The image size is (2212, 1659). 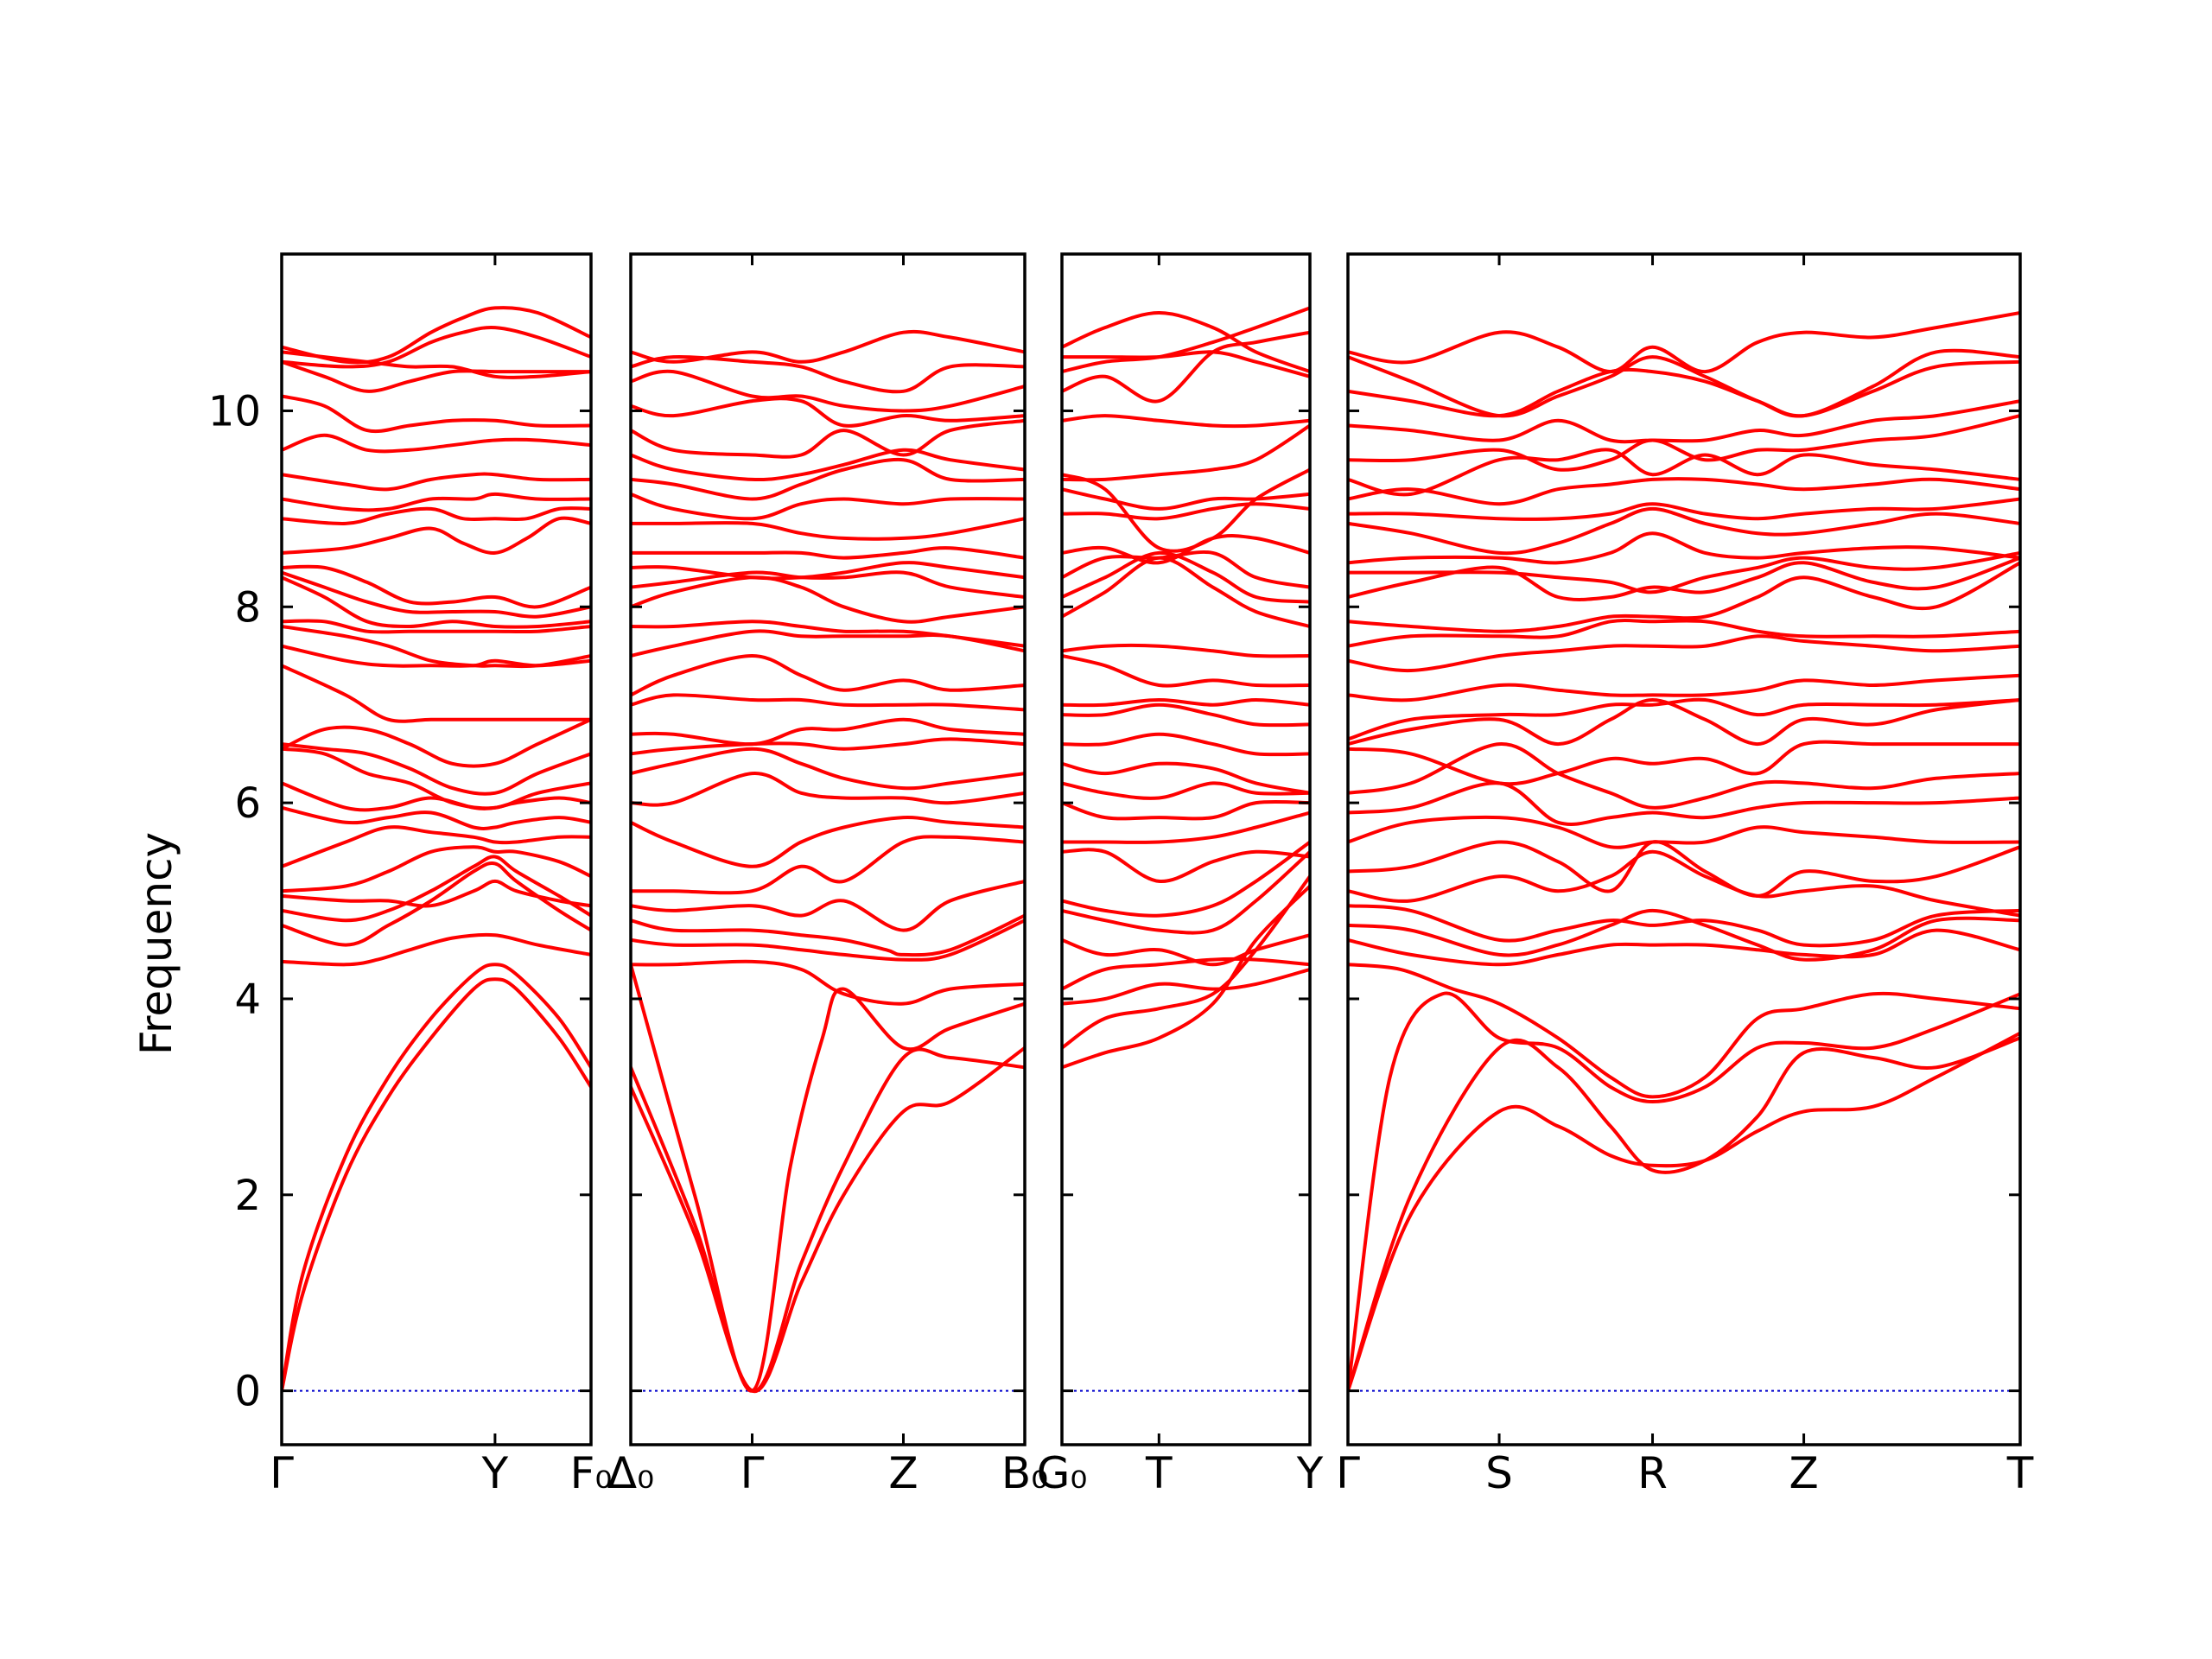 What do you see at coordinates (1159, 1473) in the screenshot?
I see `high-symmetry-point-label: T` at bounding box center [1159, 1473].